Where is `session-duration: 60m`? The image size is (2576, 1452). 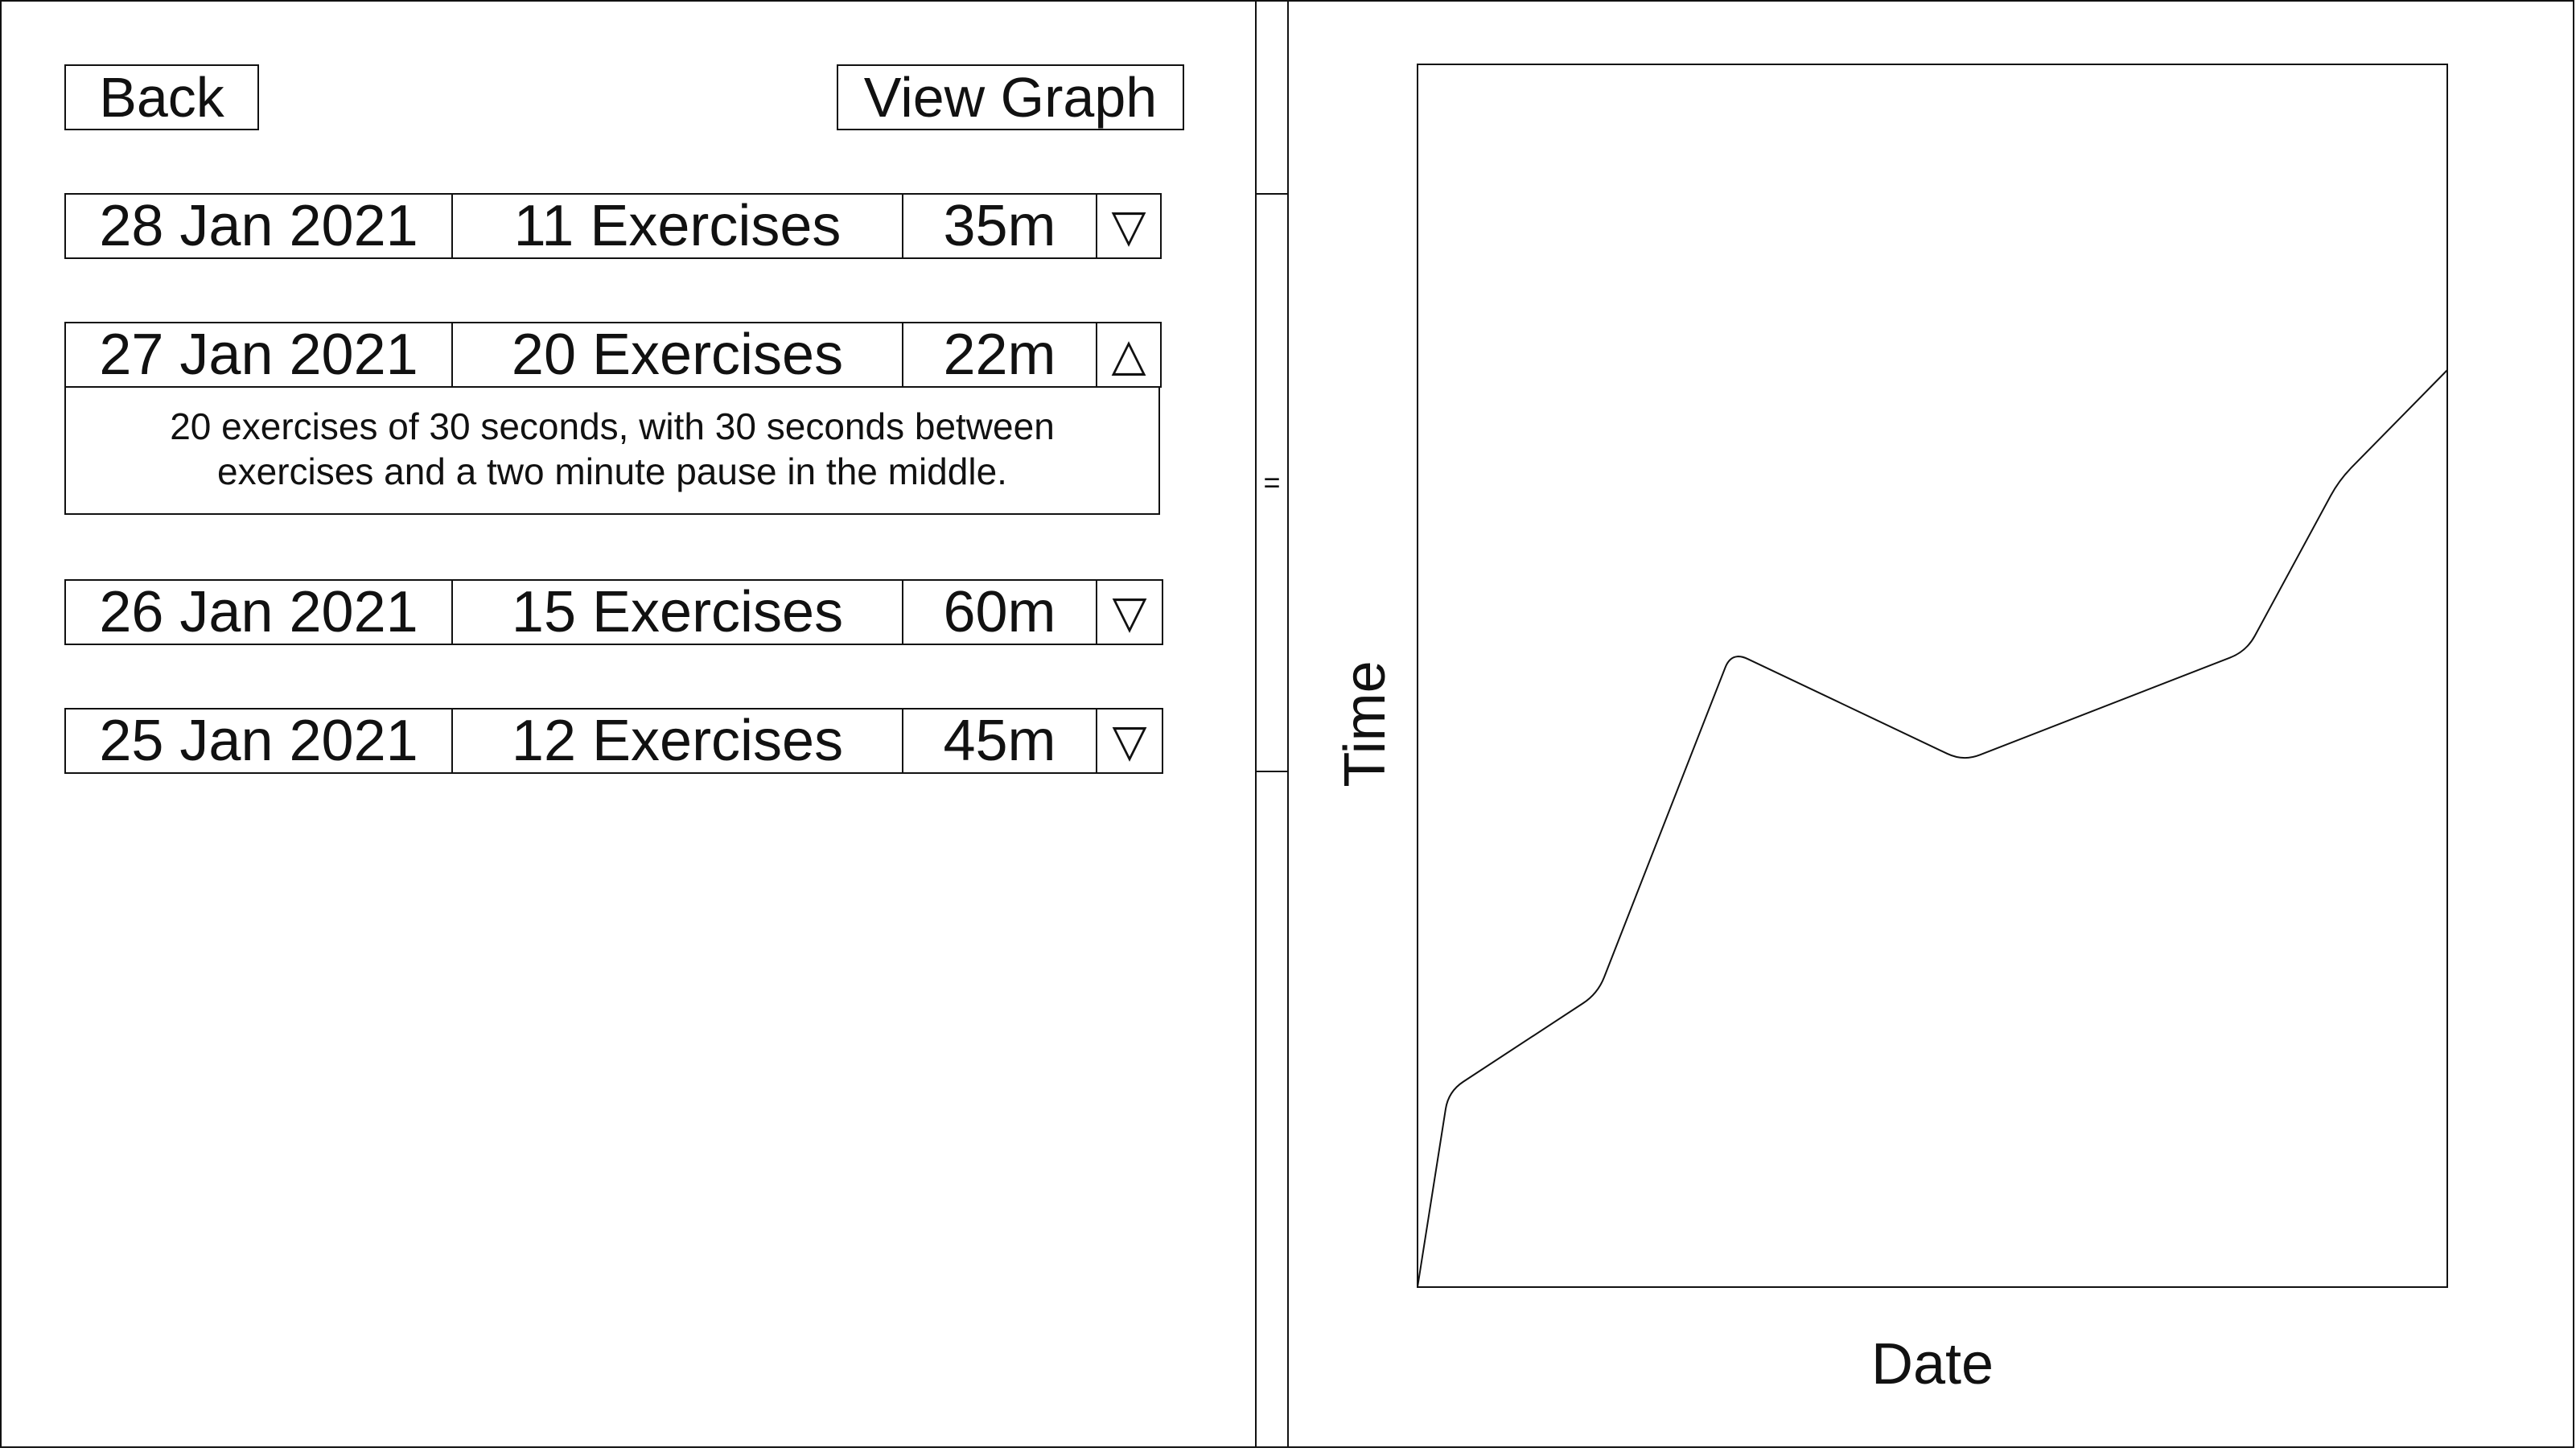 session-duration: 60m is located at coordinates (1000, 612).